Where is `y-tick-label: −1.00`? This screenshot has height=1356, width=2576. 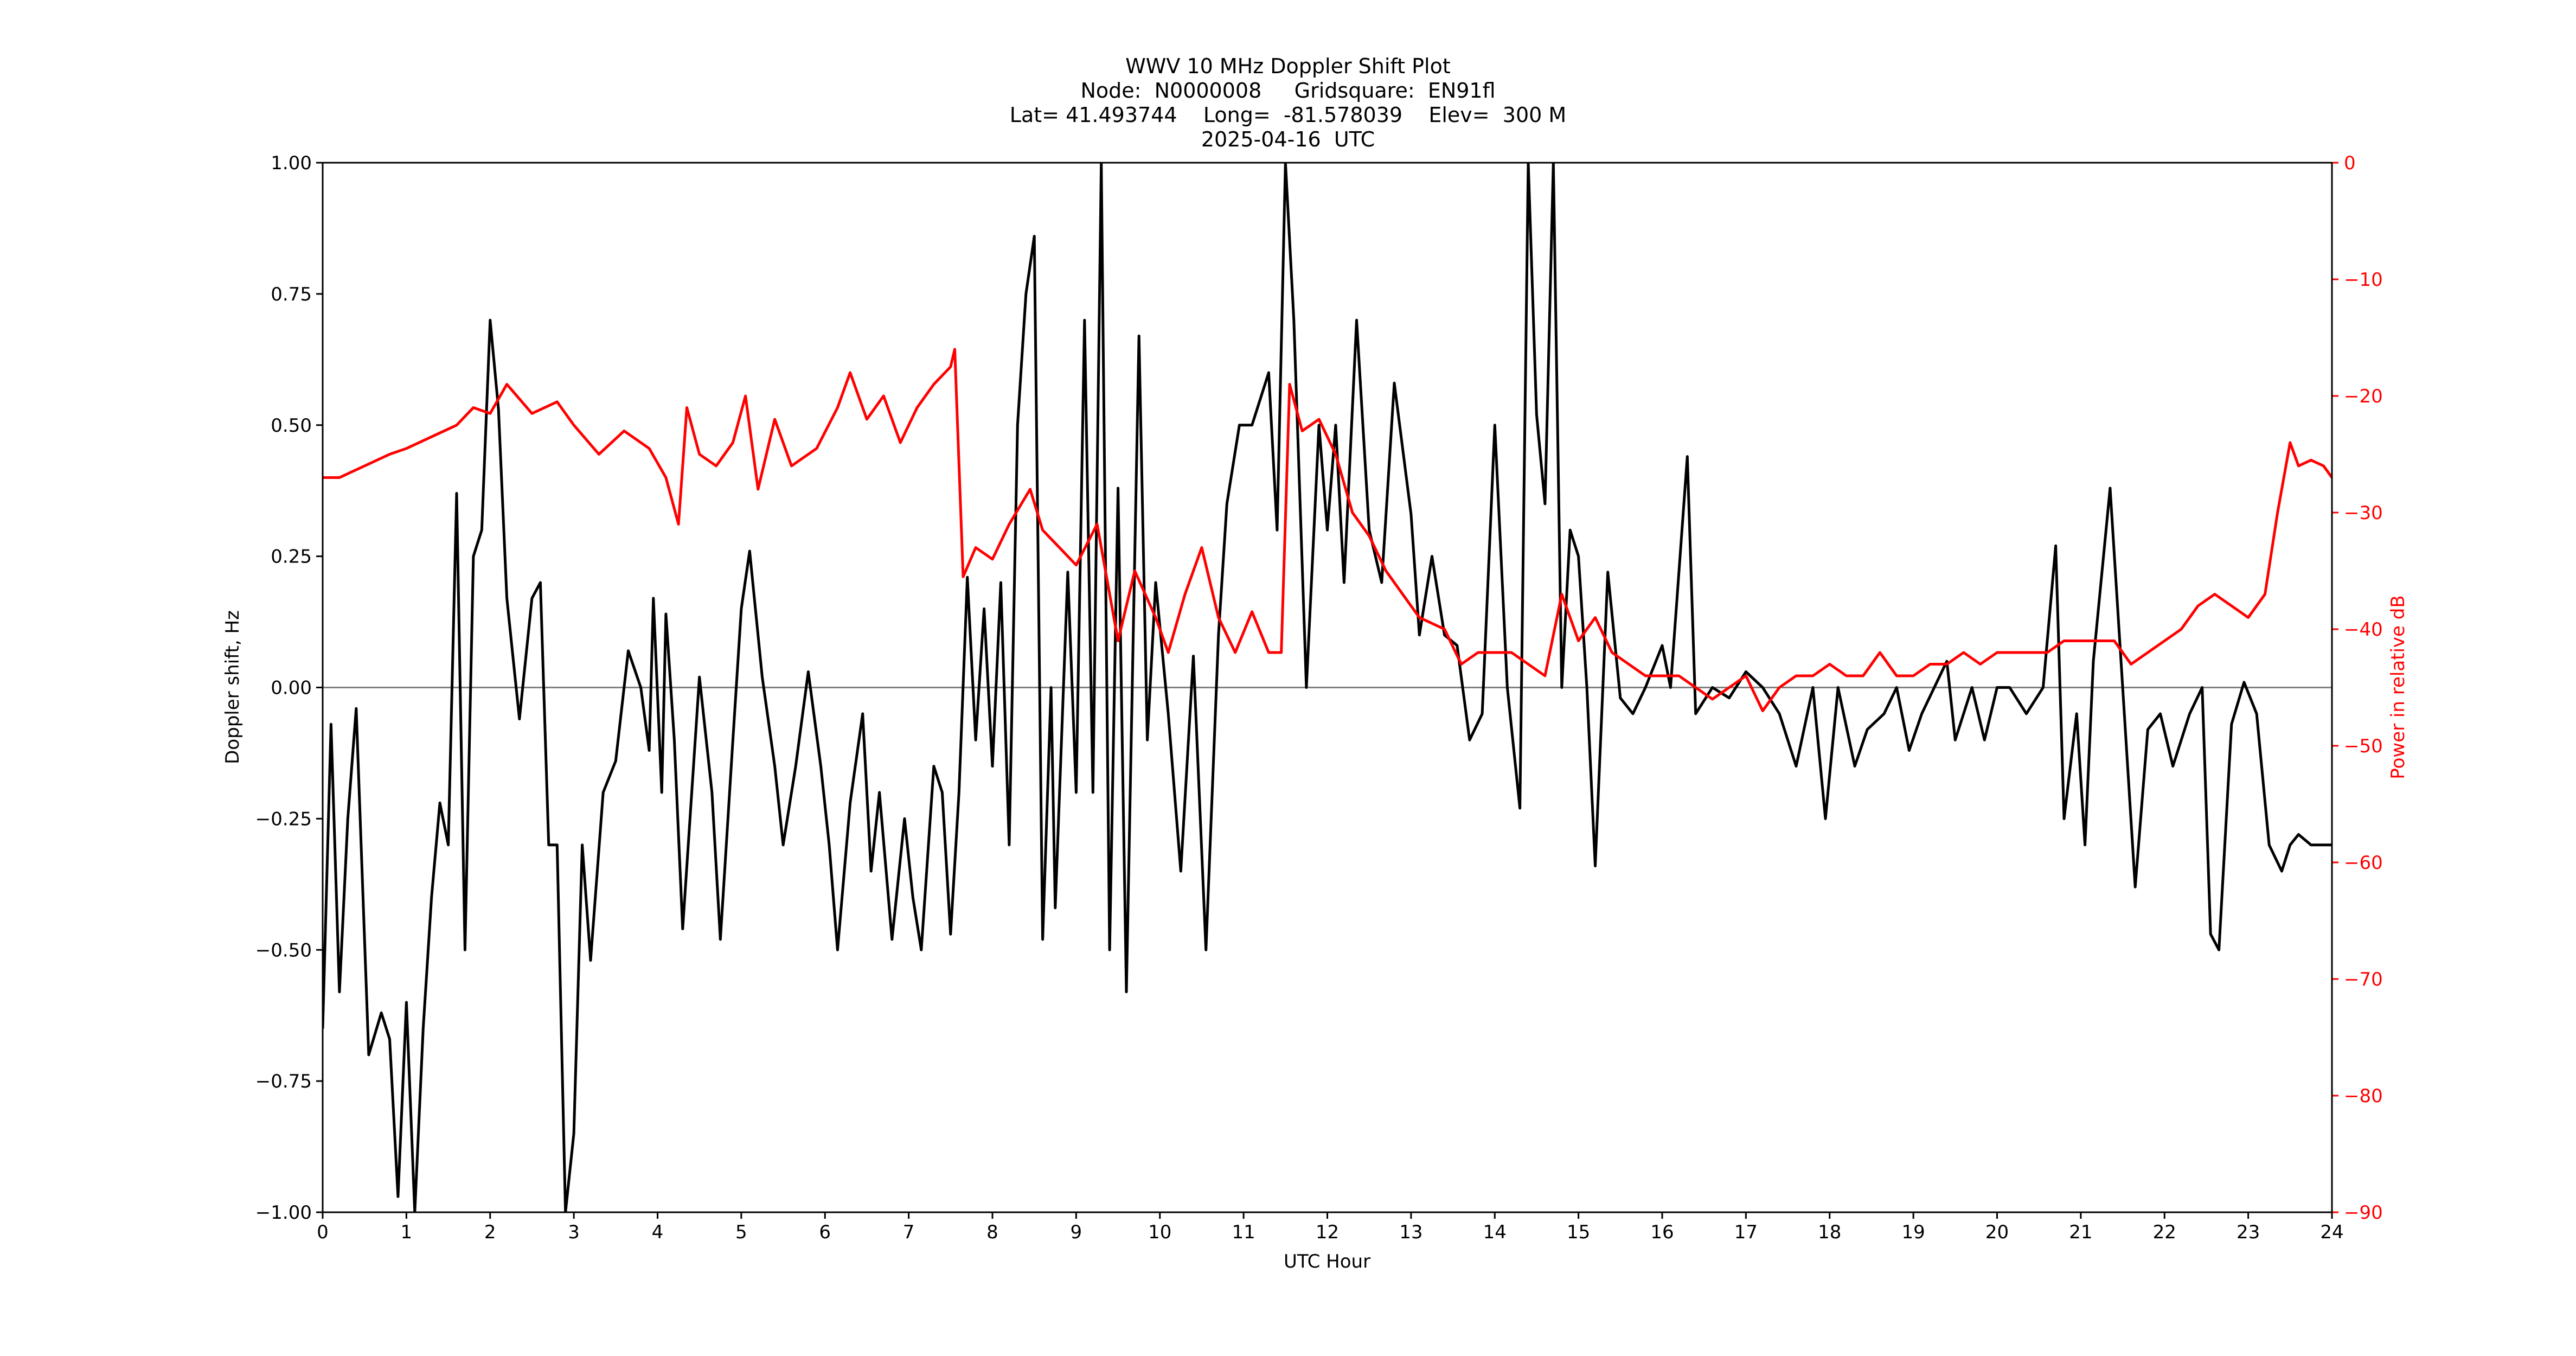
y-tick-label: −1.00 is located at coordinates (283, 1213).